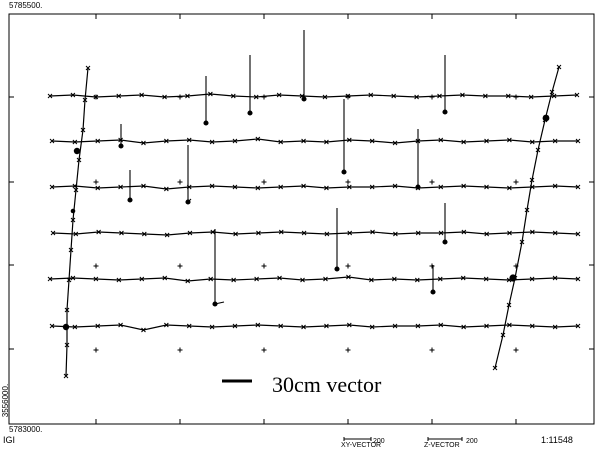  I want to click on xy-vector-scale-bar, so click(357, 439).